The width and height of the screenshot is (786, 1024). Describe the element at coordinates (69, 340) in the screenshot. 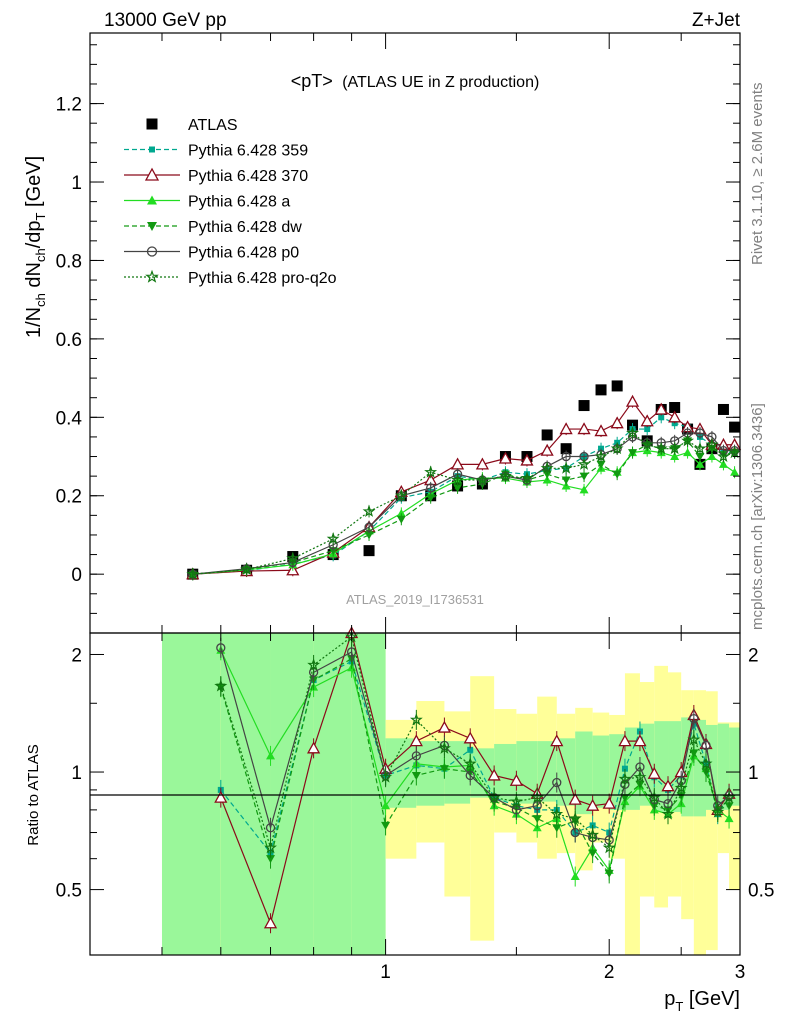

I see `main-y-tick-label: 0.6` at that location.